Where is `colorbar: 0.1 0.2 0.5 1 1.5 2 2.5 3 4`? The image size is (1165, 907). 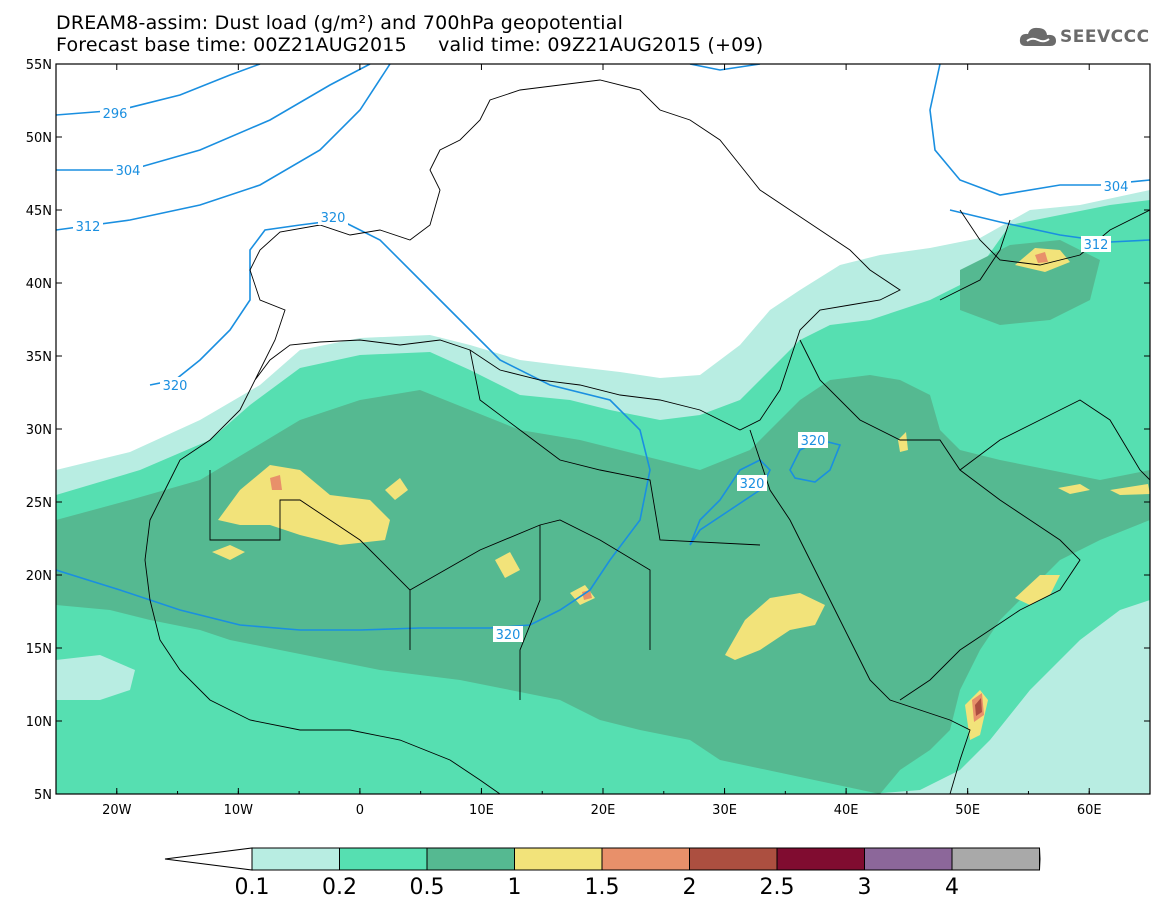
colorbar: 0.1 0.2 0.5 1 1.5 2 2.5 3 4 is located at coordinates (602, 873).